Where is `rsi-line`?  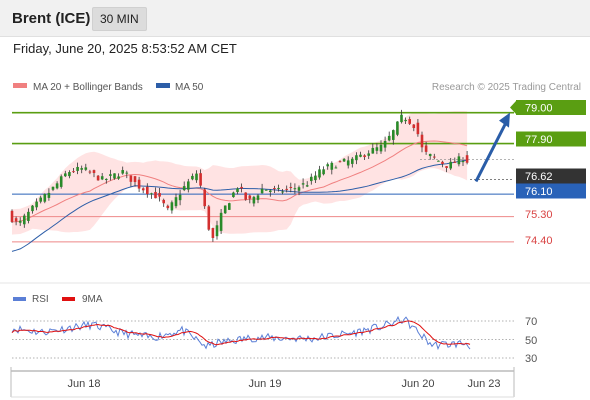 rsi-line is located at coordinates (241, 333).